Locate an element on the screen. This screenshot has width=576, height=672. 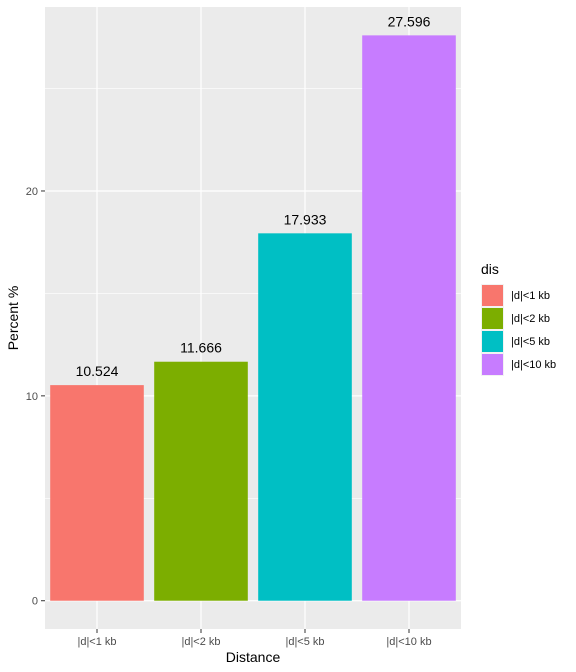
legend-label-4: |d|<10 kb is located at coordinates (533, 365).